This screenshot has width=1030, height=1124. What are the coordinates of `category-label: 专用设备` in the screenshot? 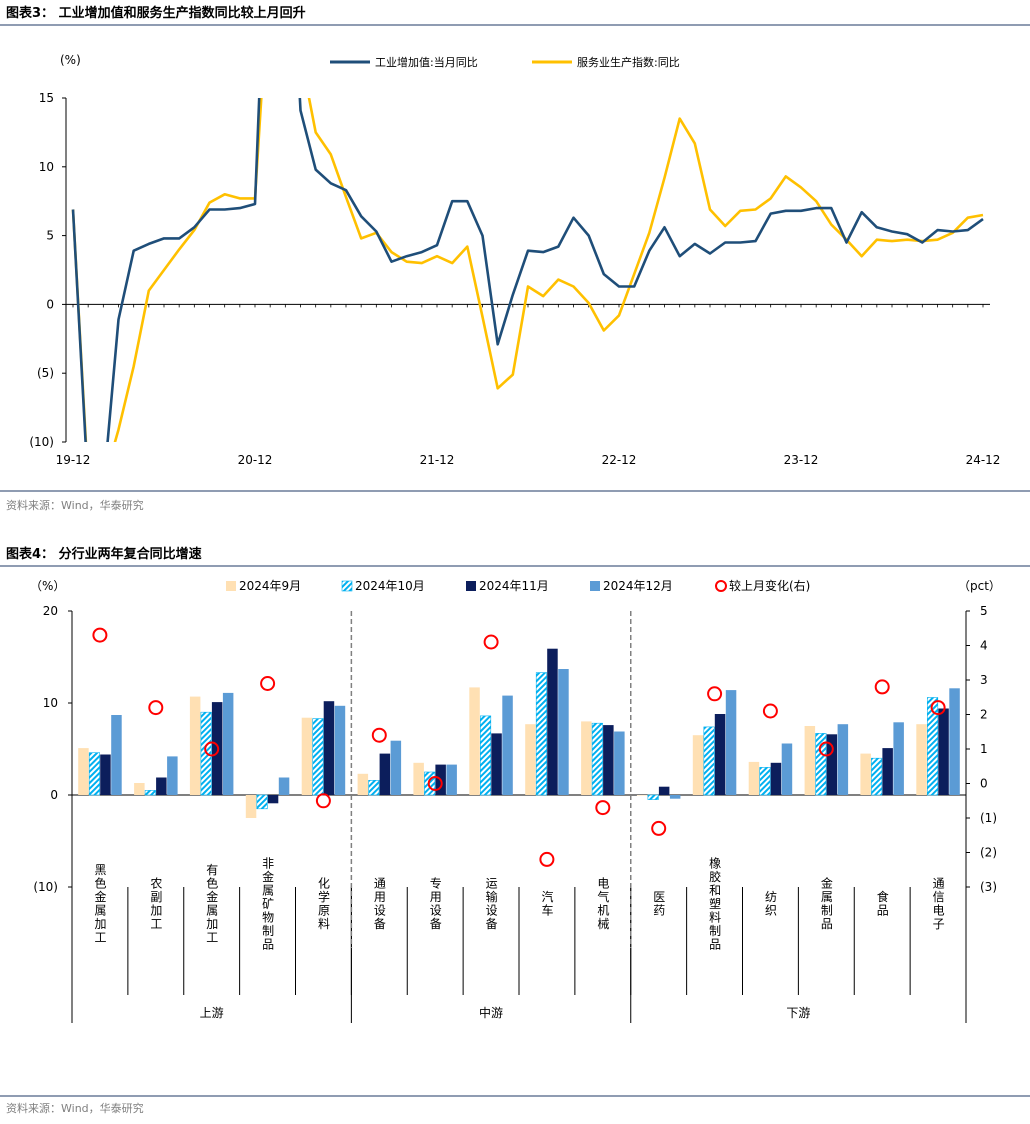 It's located at (435, 903).